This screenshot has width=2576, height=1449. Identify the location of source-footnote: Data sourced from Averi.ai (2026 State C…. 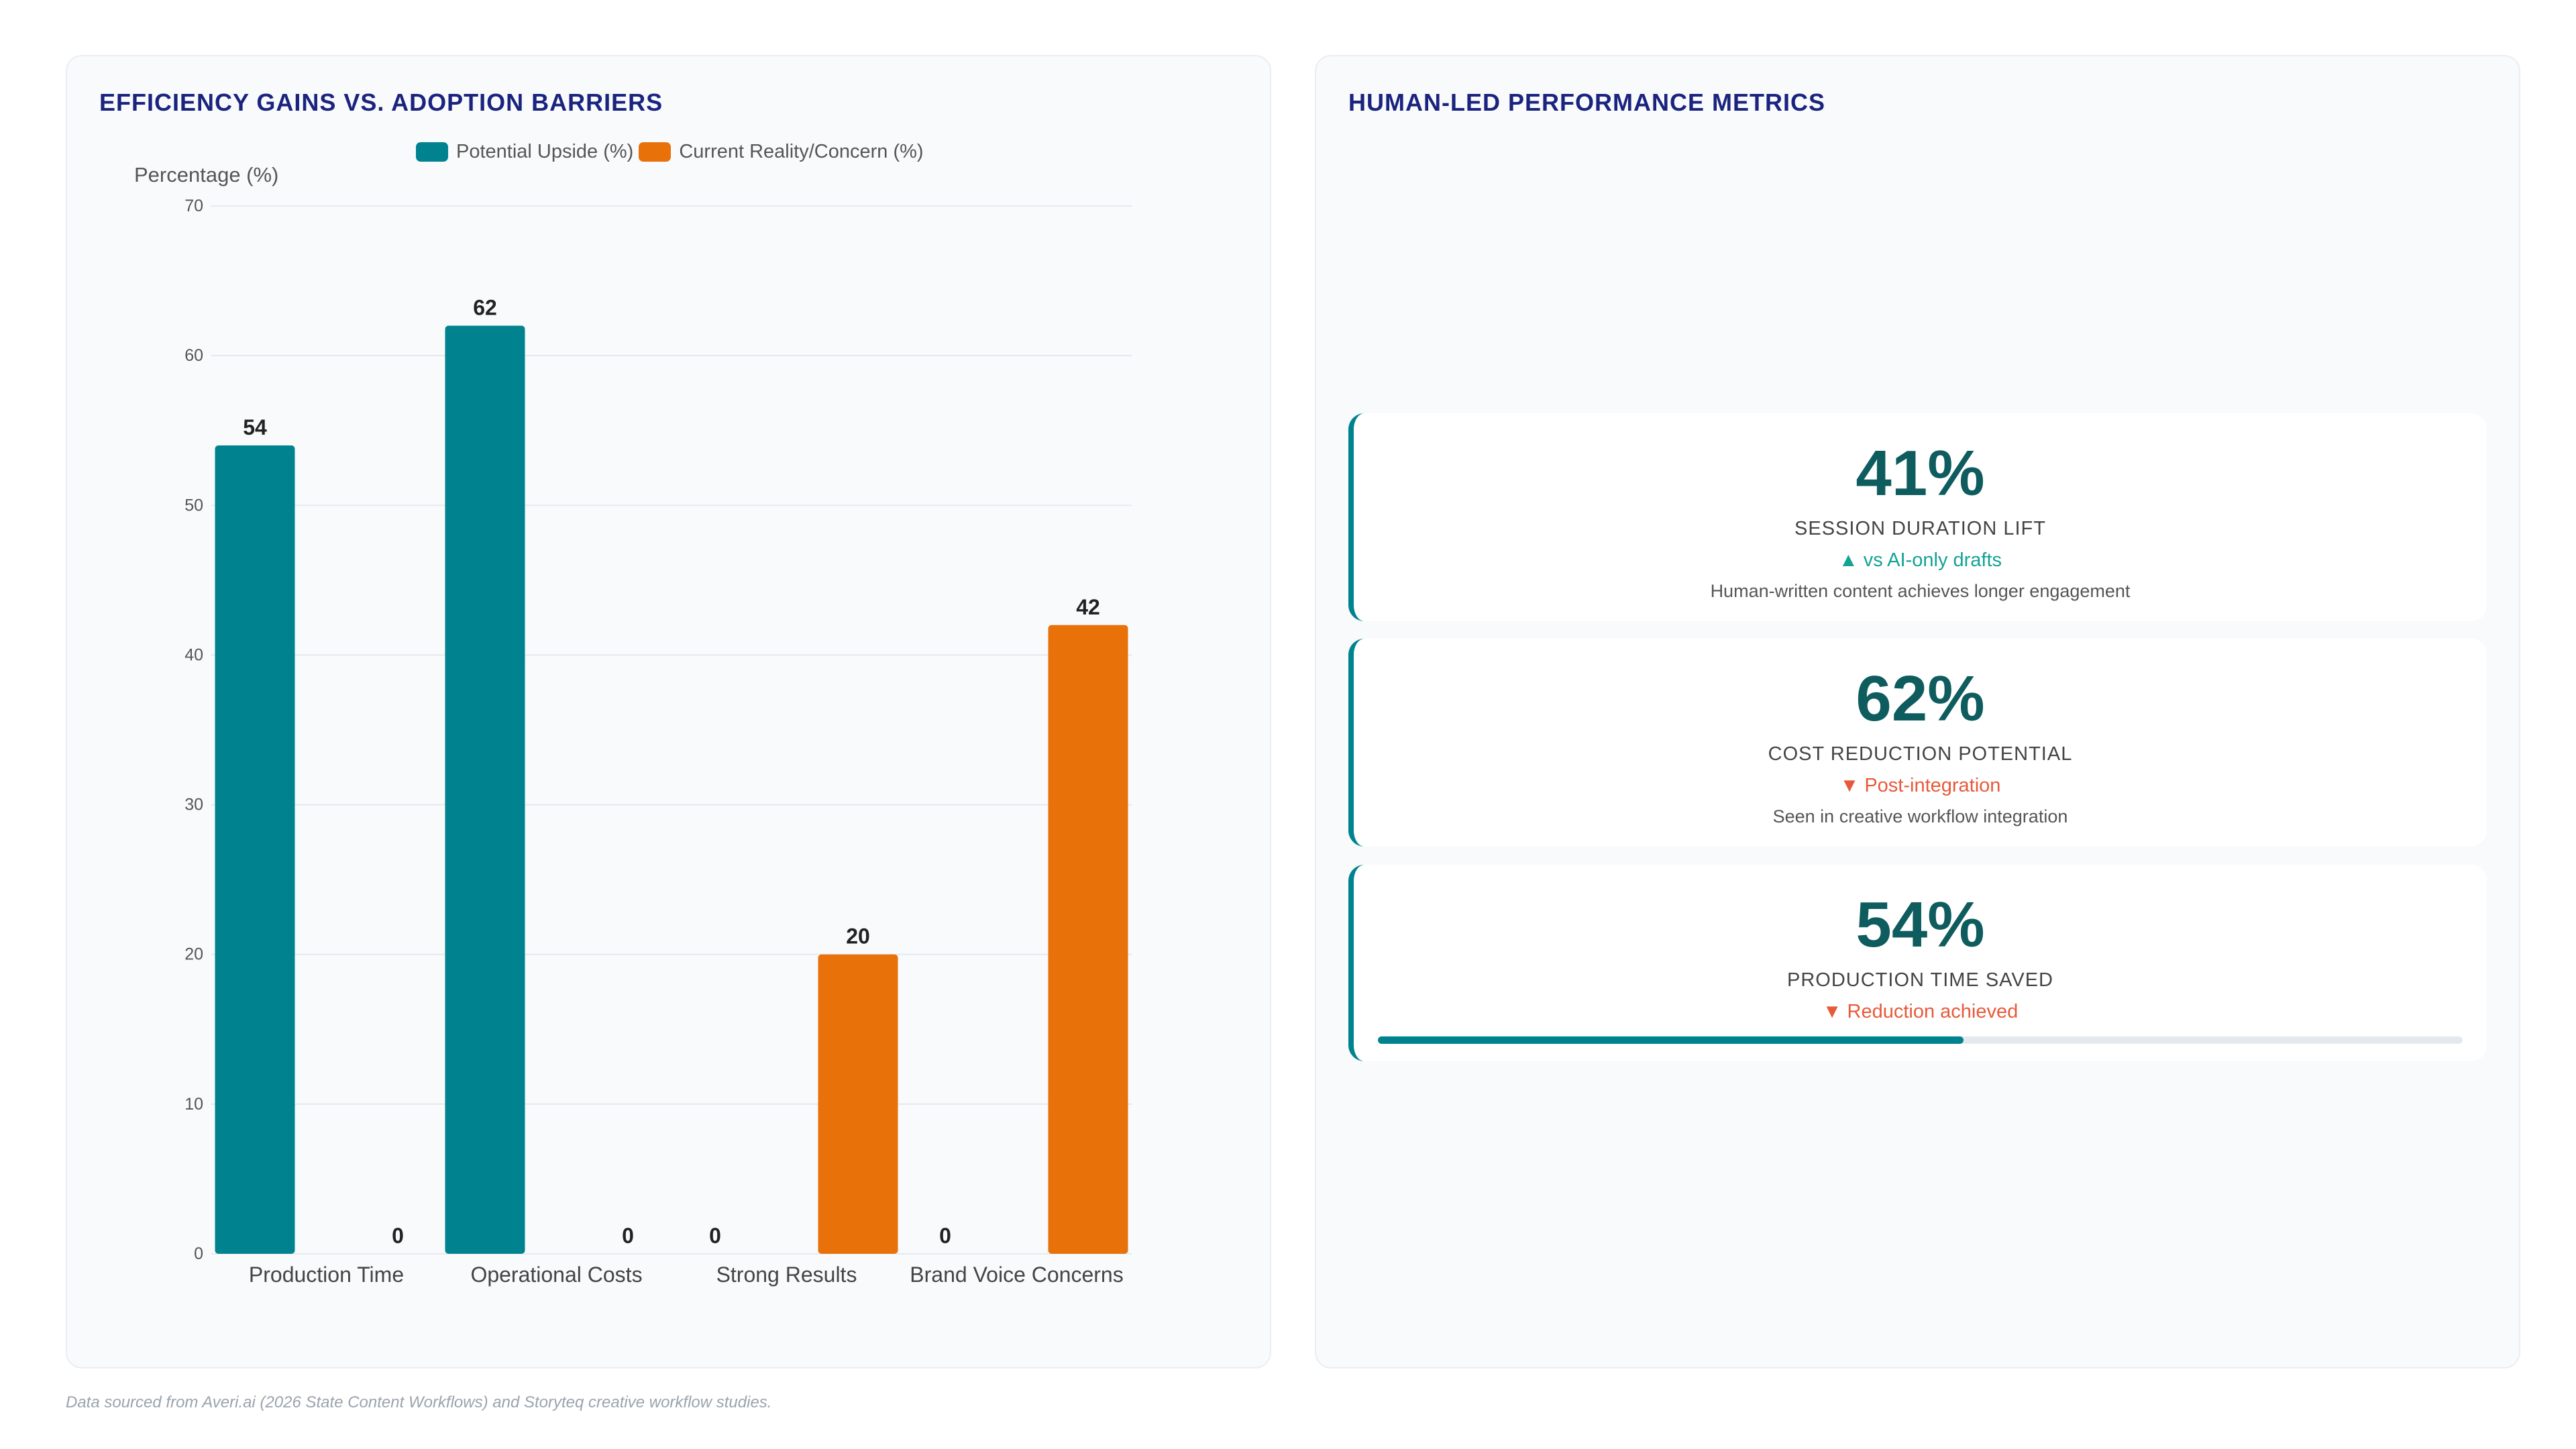
(419, 1402).